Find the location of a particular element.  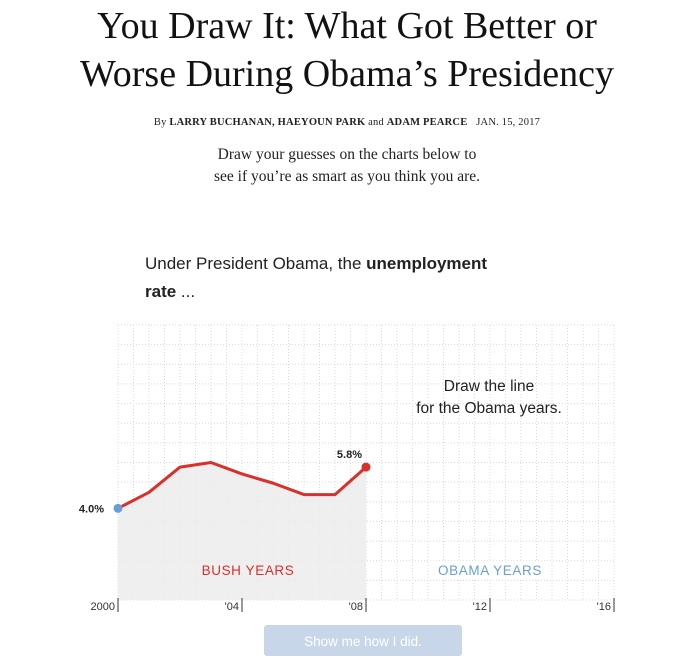

unemployment-line is located at coordinates (242, 485).